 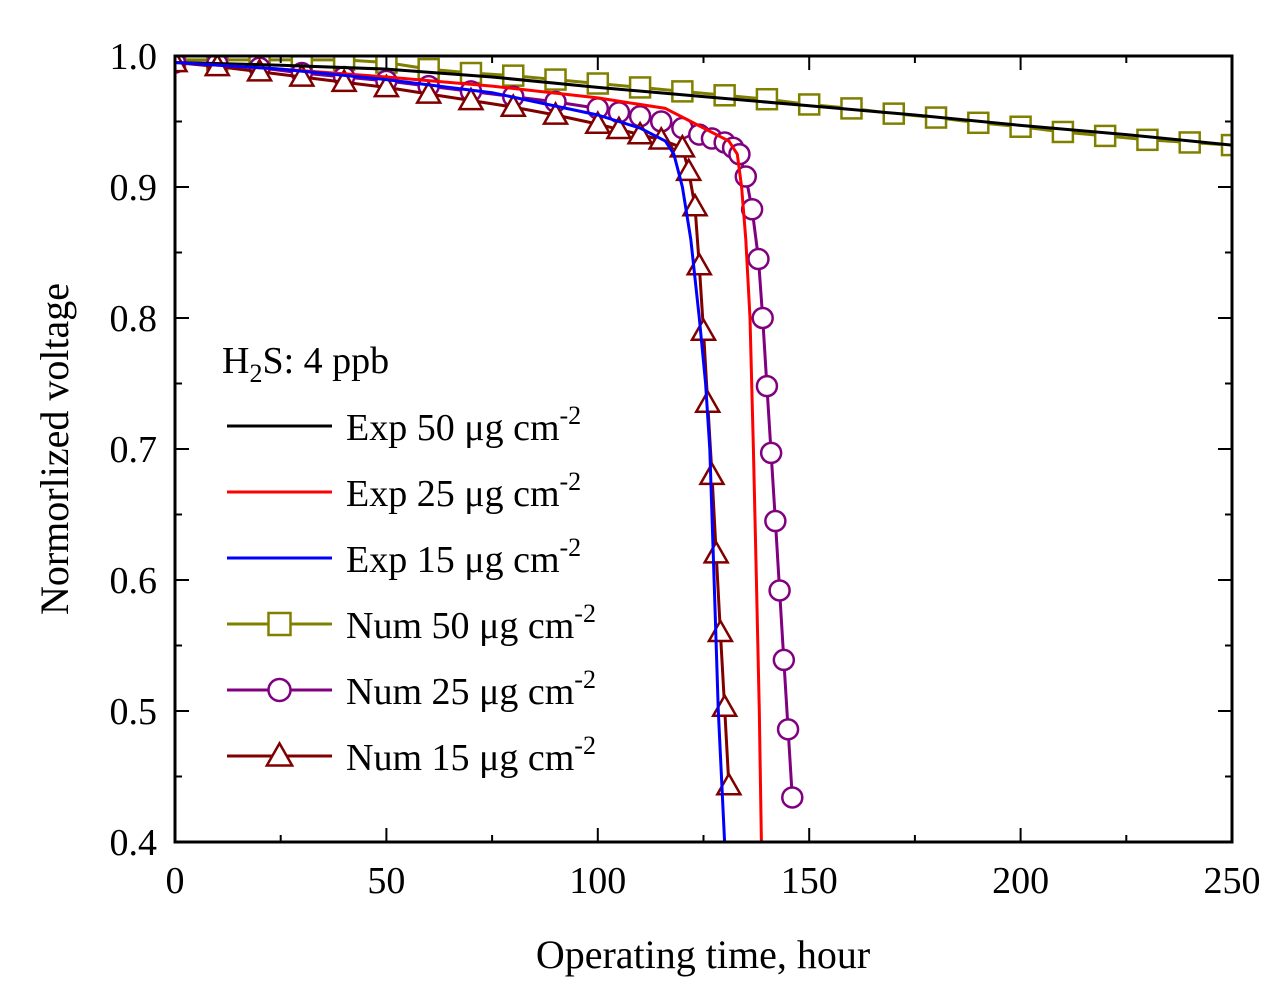 What do you see at coordinates (134, 450) in the screenshot?
I see `y-tick-label: 0.7` at bounding box center [134, 450].